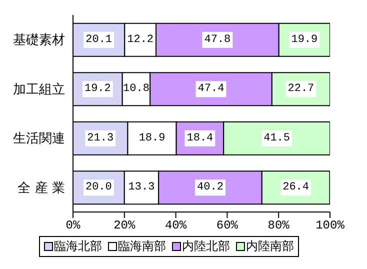  Describe the element at coordinates (227, 225) in the screenshot. I see `x-tick-label: 60%` at that location.